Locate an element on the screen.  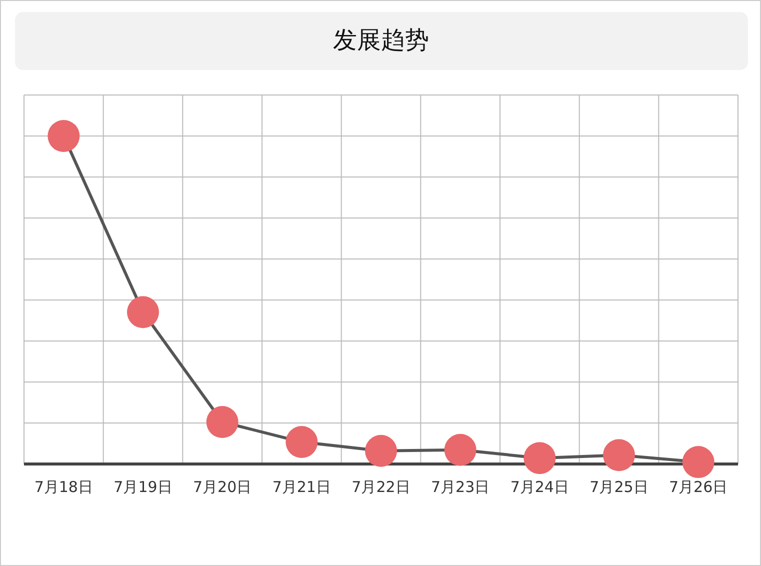
x-tick-label: 7月19日 is located at coordinates (143, 487).